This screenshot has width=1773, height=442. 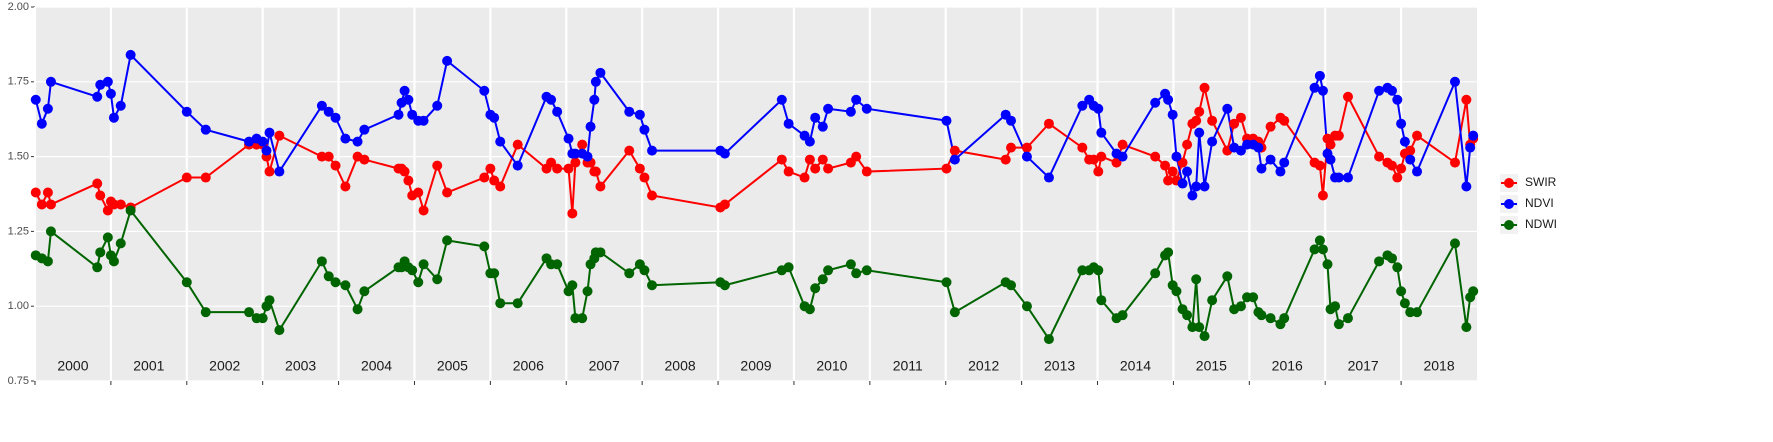 I want to click on year-label: 2016, so click(x=1287, y=366).